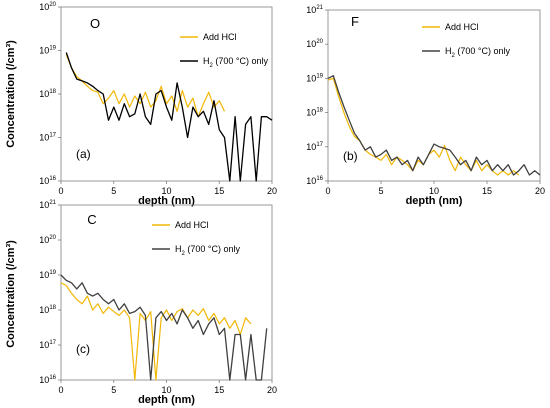 The height and width of the screenshot is (408, 550). Describe the element at coordinates (95, 23) in the screenshot. I see `element-label: O` at that location.